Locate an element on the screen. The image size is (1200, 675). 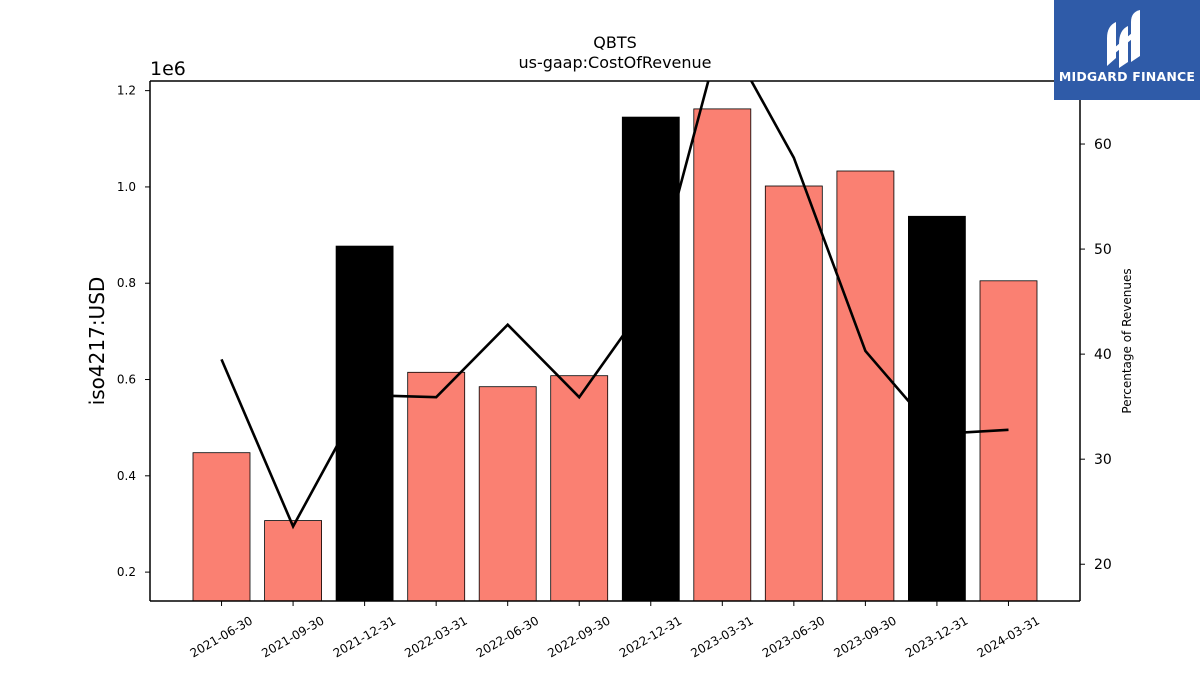
y-tick-label: 0.6 is located at coordinates (126, 380).